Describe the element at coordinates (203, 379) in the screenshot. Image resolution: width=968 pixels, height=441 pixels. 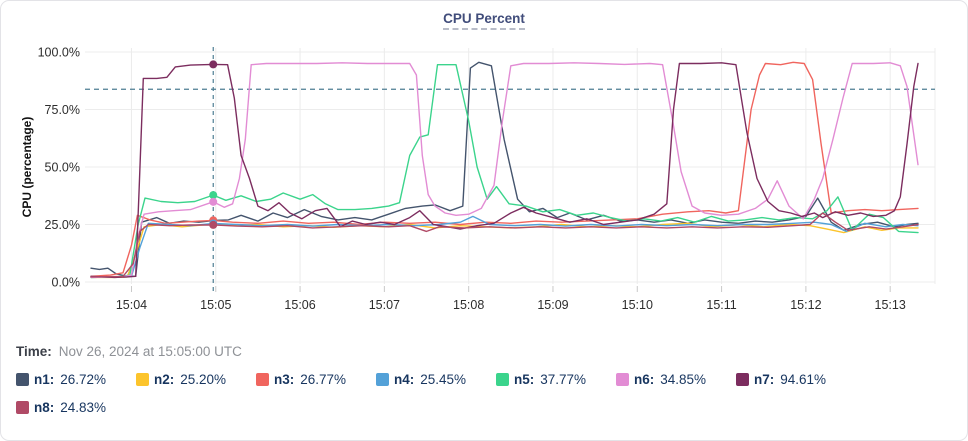
I see `legend-value: 25.20%` at that location.